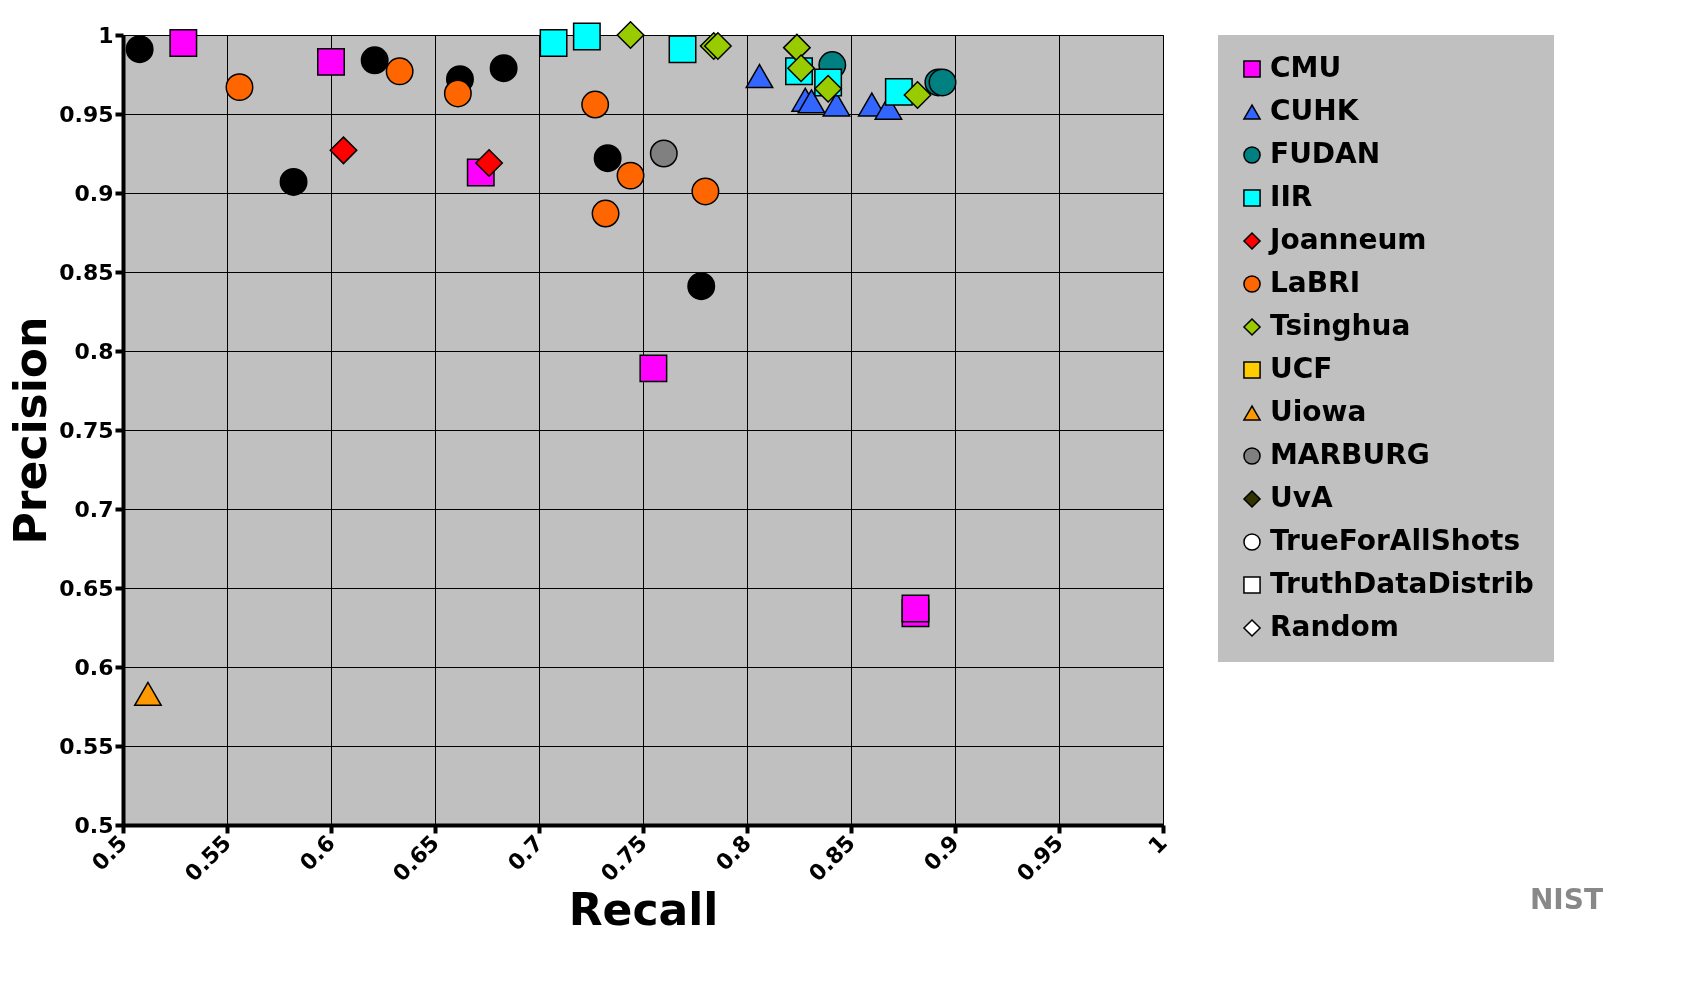  What do you see at coordinates (1334, 626) in the screenshot?
I see `legend-label: Random` at bounding box center [1334, 626].